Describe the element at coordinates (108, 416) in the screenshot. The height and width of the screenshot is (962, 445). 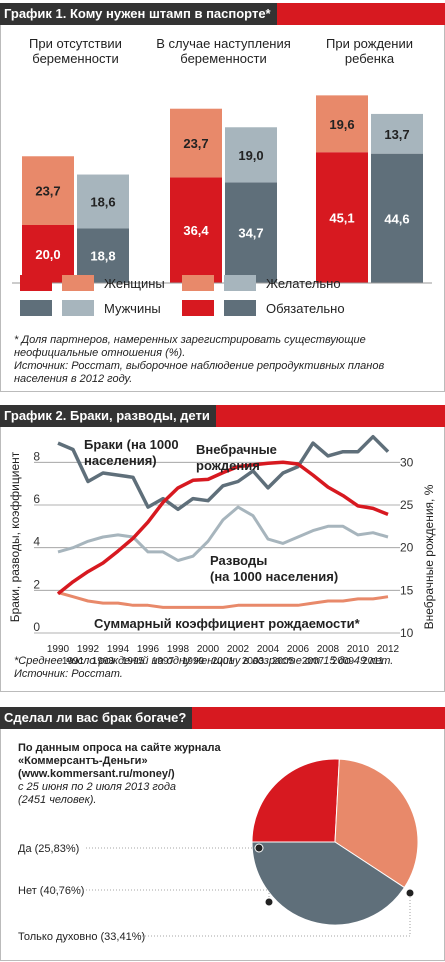
I see `chart2-title: График 2. Браки, разводы, дети` at that location.